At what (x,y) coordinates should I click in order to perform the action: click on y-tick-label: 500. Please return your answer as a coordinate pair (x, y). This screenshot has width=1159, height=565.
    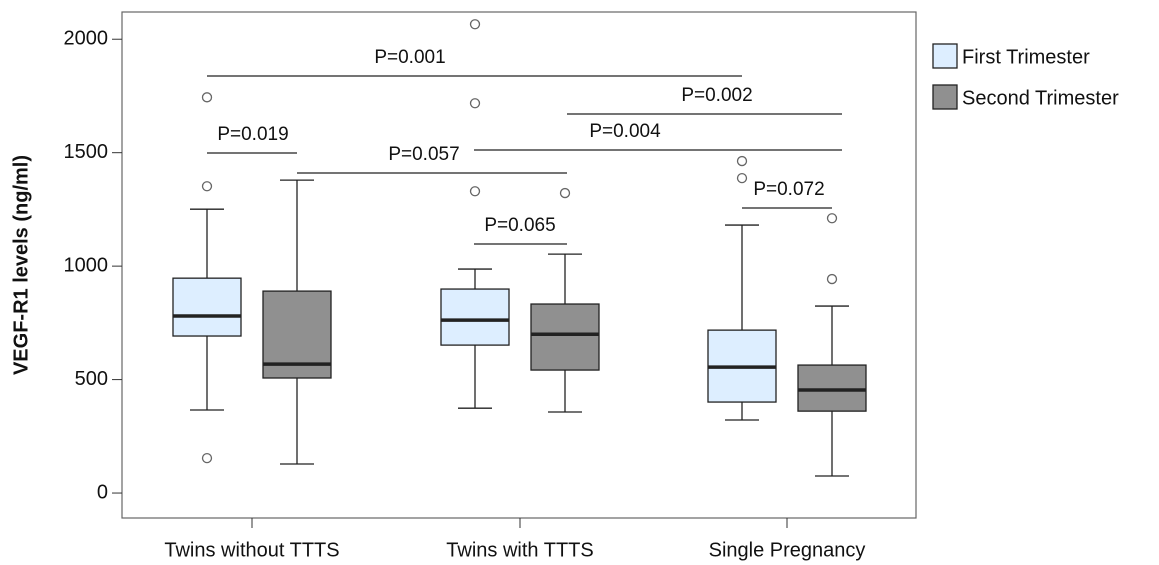
    Looking at the image, I should click on (91, 379).